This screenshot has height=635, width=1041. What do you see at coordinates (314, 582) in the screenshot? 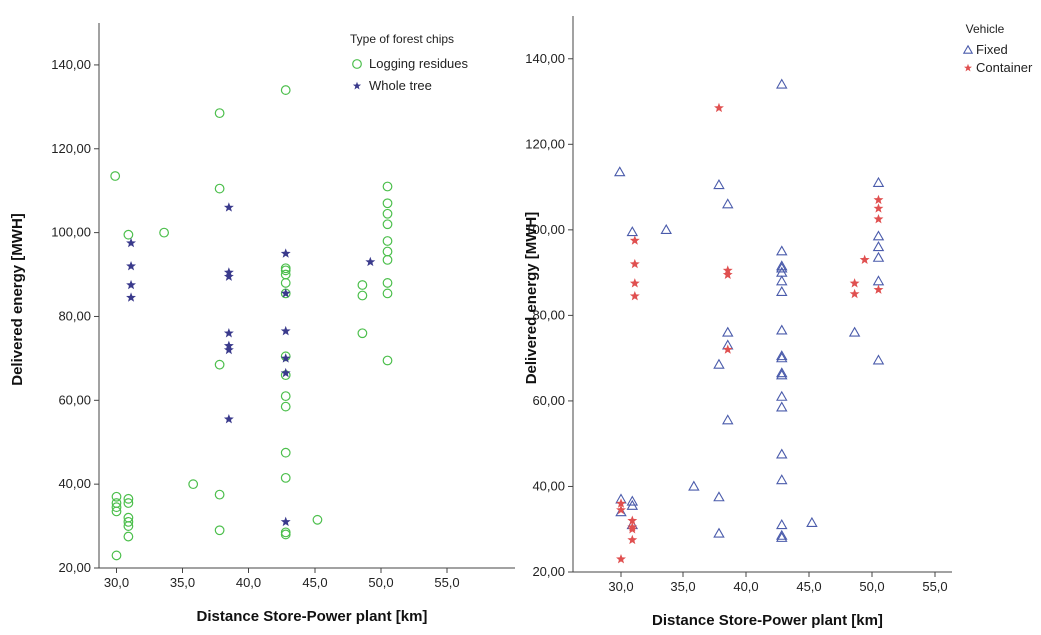
I see `x-tick-label: 45,0` at bounding box center [314, 582].